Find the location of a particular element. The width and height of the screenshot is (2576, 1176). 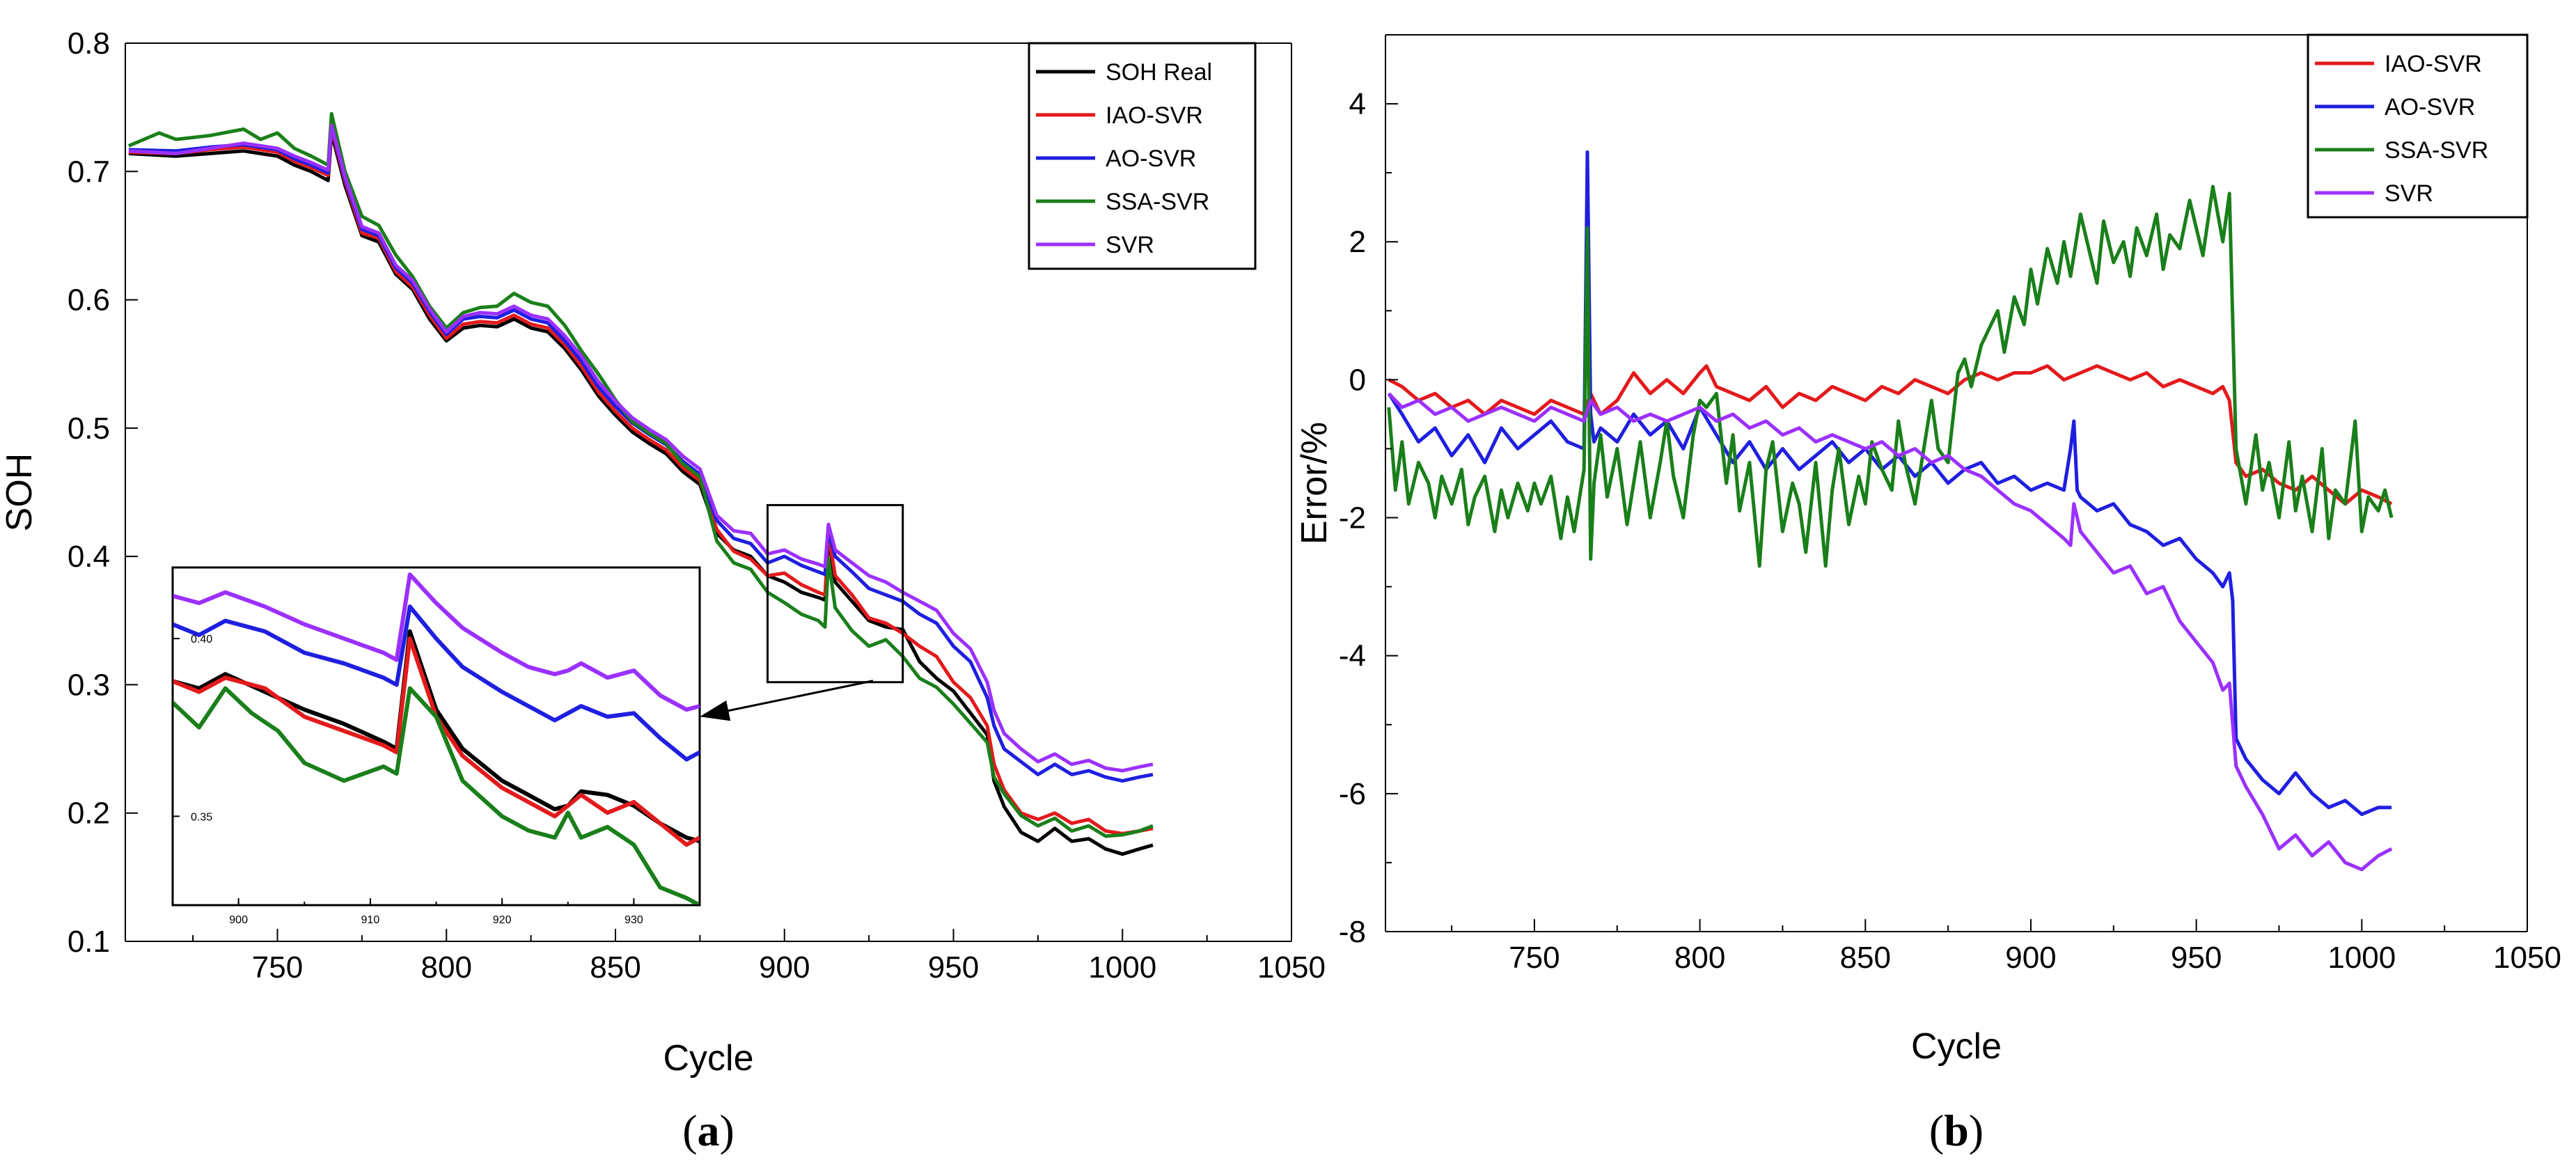

panel-a-x-axis-title: Cycle is located at coordinates (708, 1058).